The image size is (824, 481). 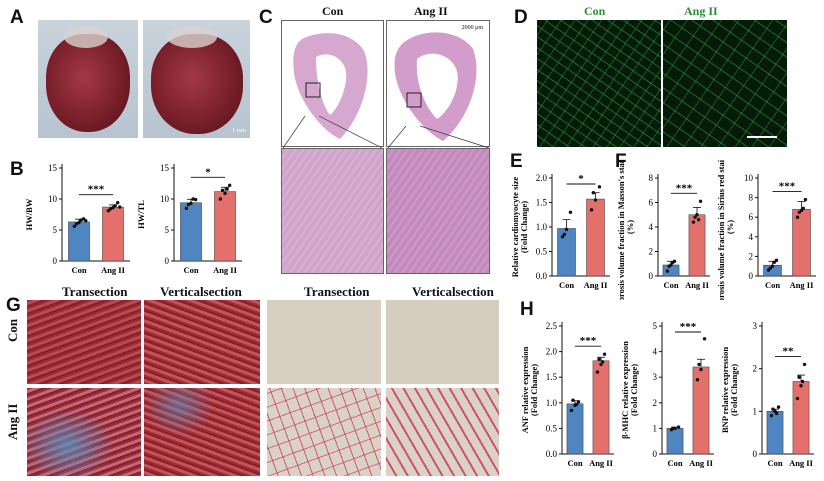 I want to click on masson-vert-con, so click(x=202, y=342).